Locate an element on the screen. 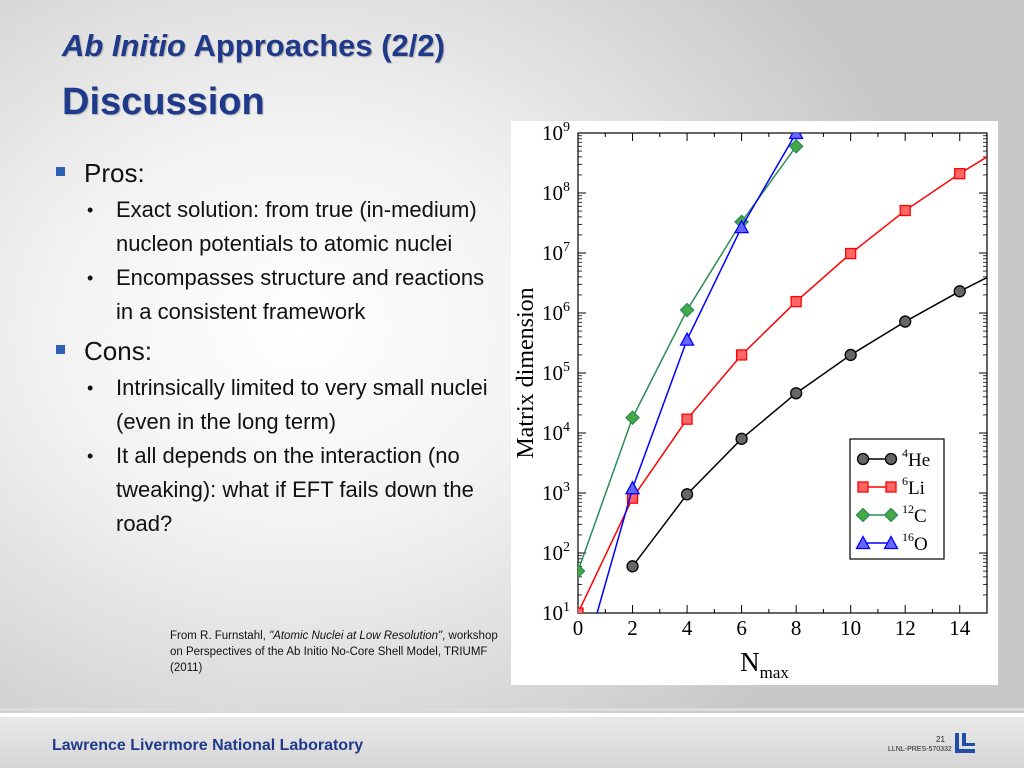 The width and height of the screenshot is (1024, 768). citation-title: "Atomic Nuclei at Low Resolution" is located at coordinates (356, 636).